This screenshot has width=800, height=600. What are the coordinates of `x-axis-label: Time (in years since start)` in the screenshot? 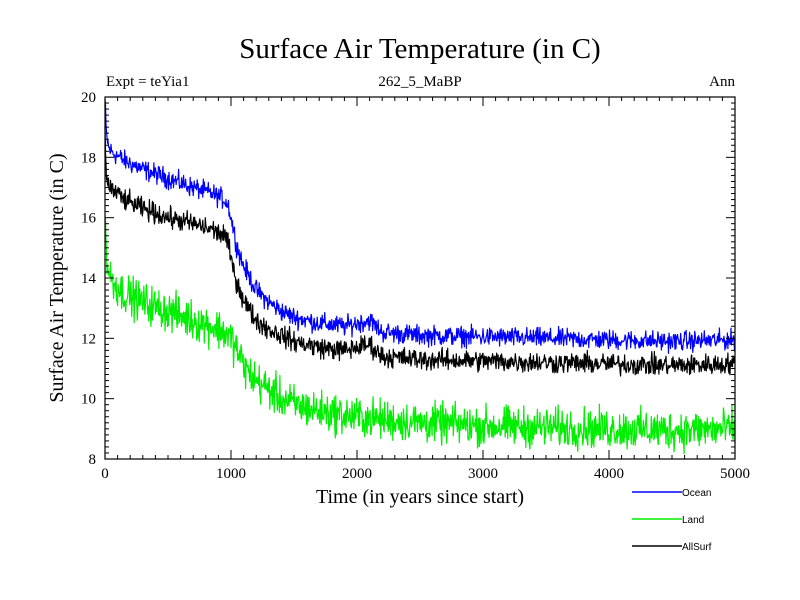 It's located at (420, 497).